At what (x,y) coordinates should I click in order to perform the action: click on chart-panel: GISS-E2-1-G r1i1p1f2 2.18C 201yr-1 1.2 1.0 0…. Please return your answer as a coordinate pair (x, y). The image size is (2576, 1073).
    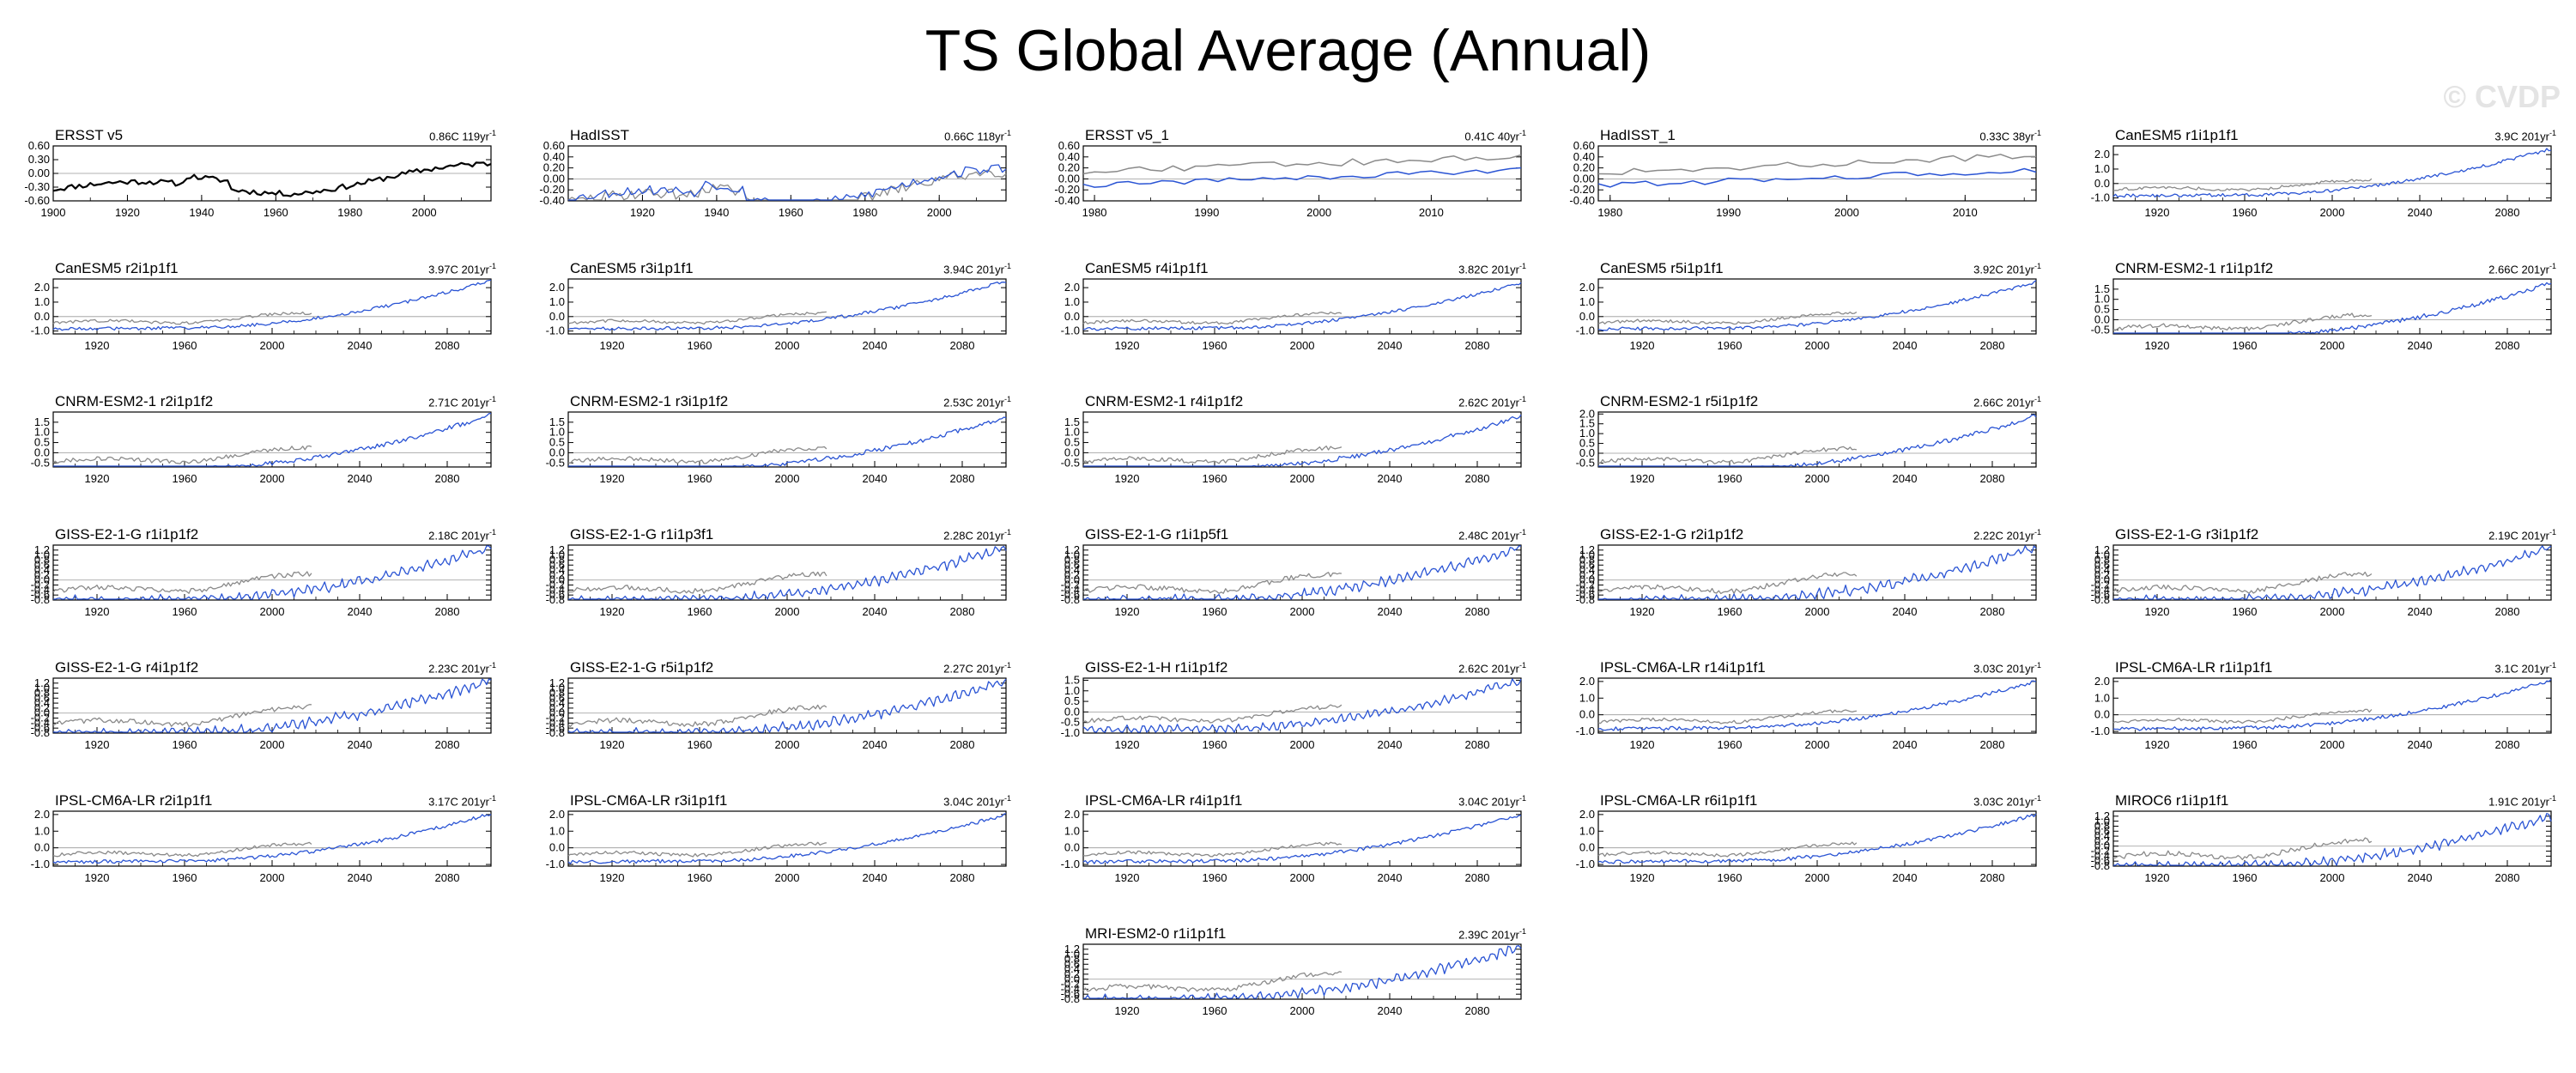
    Looking at the image, I should click on (252, 579).